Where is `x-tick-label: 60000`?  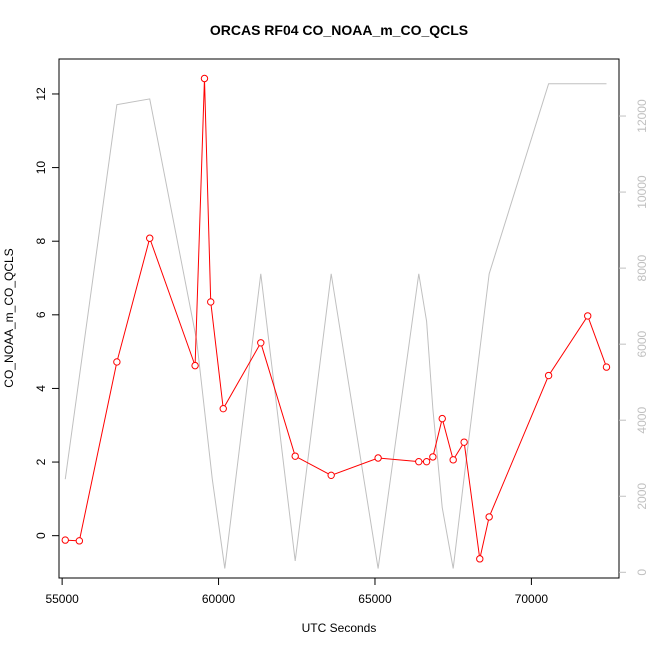
x-tick-label: 60000 is located at coordinates (219, 599).